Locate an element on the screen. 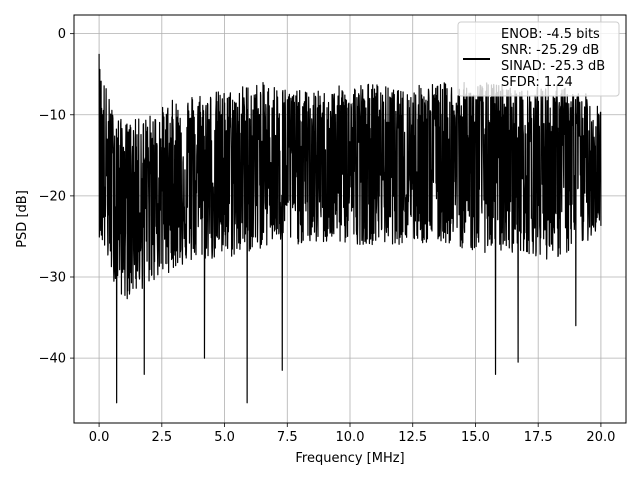 The width and height of the screenshot is (640, 480). legend-entry-sinad: SINAD: -25.3 dB is located at coordinates (553, 66).